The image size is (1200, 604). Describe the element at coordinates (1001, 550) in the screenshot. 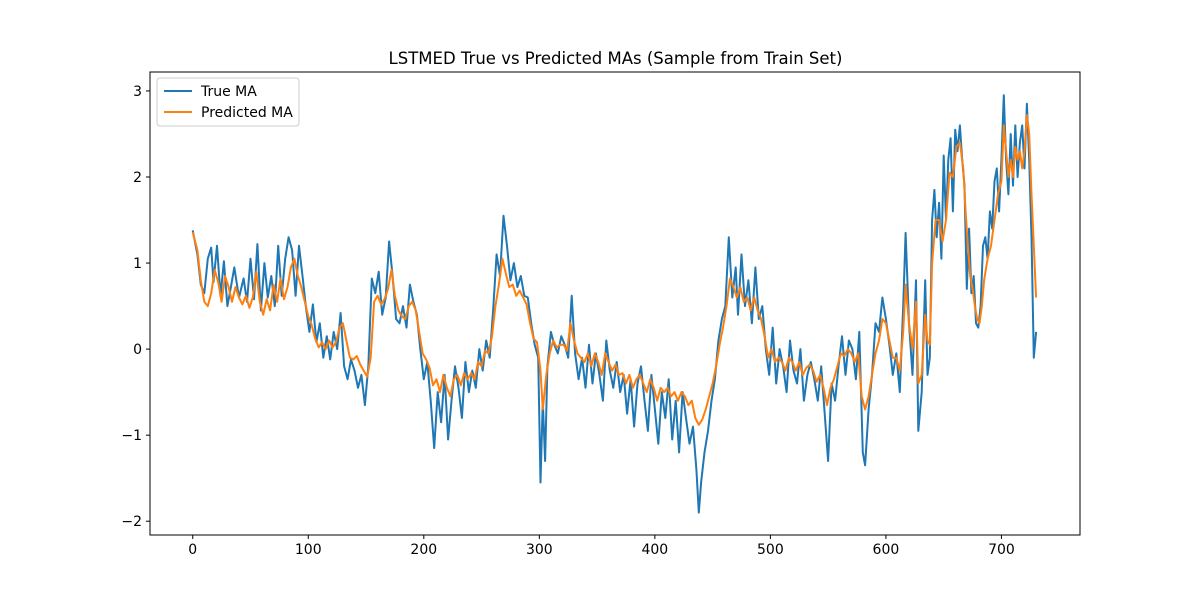

I see `x-tick-label: 700` at that location.